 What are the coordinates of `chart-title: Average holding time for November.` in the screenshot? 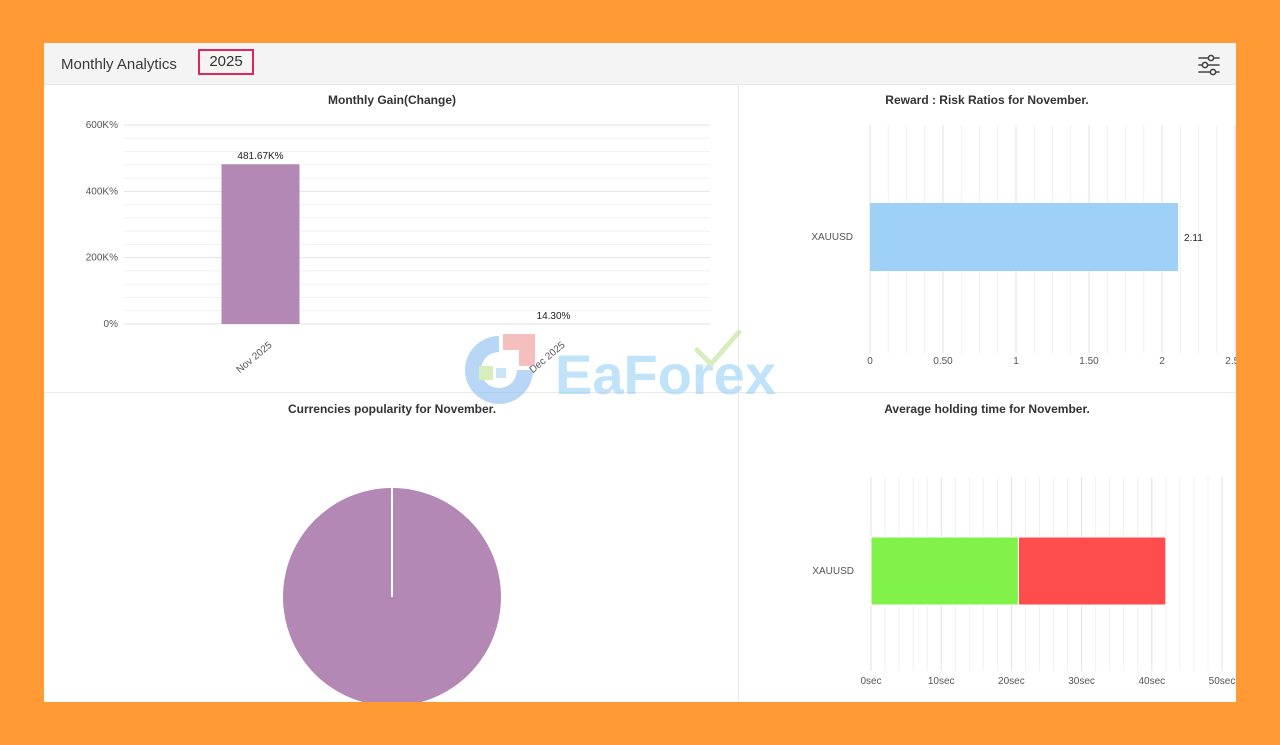 It's located at (987, 409).